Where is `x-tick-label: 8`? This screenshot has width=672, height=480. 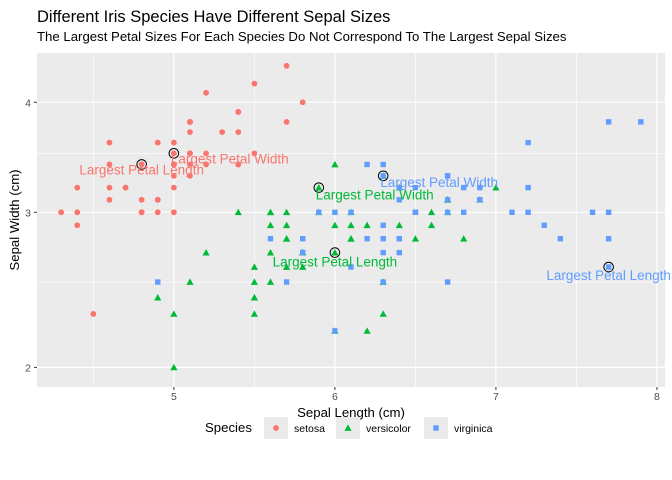 x-tick-label: 8 is located at coordinates (657, 397).